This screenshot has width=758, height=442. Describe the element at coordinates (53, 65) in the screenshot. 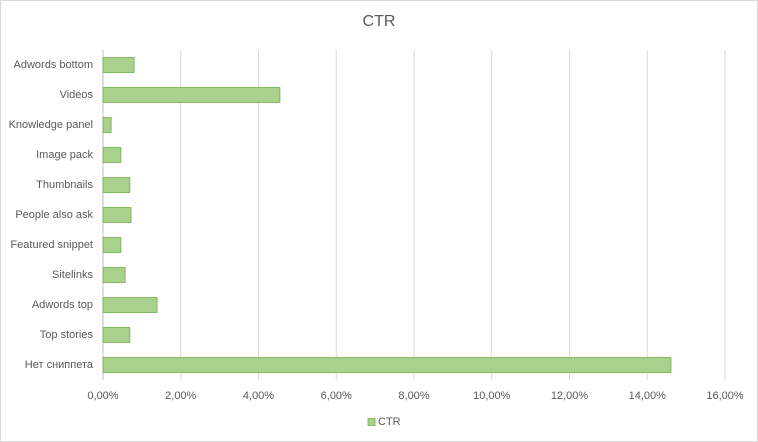

I see `y-tick-label: Adwords bottom` at that location.